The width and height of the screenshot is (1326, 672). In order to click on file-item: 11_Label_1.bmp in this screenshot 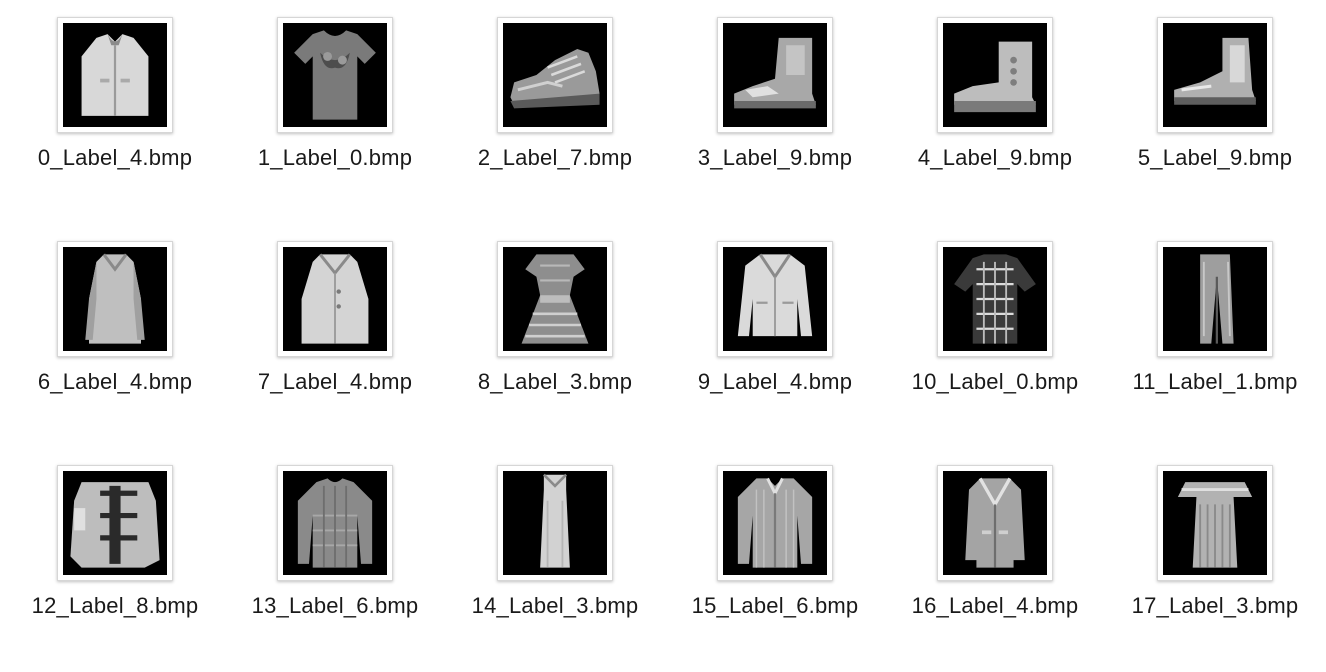, I will do `click(1215, 329)`.